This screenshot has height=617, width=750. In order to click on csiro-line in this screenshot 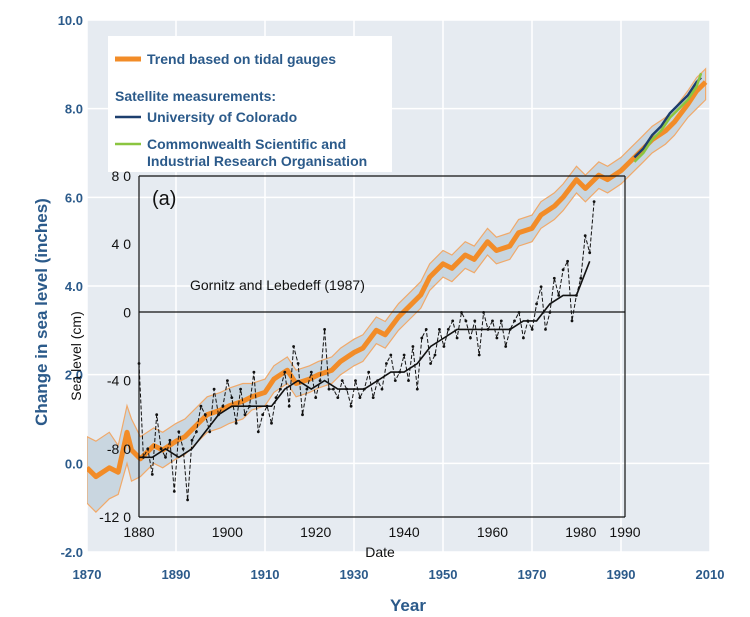, I will do `click(668, 117)`.